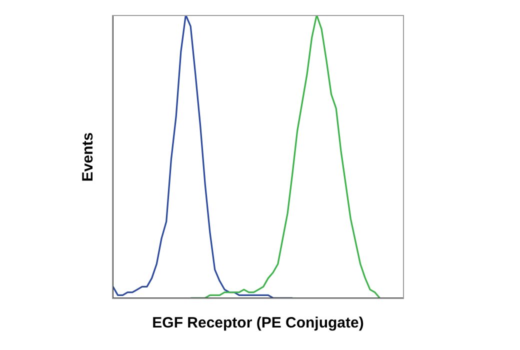 This screenshot has height=350, width=520. What do you see at coordinates (258, 323) in the screenshot?
I see `x-axis-title: EGF Receptor (PE Conjugate)` at bounding box center [258, 323].